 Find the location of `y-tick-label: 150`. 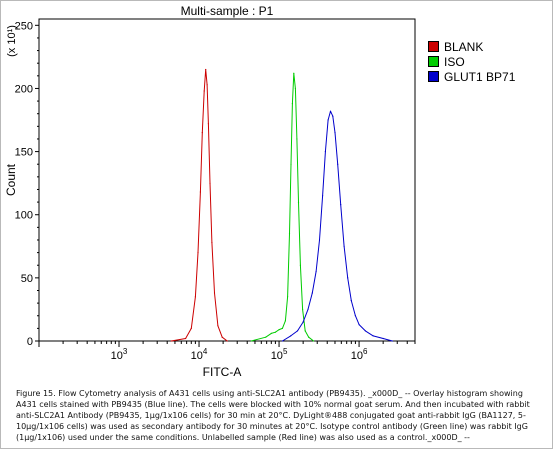

y-tick-label: 150 is located at coordinates (24, 153).